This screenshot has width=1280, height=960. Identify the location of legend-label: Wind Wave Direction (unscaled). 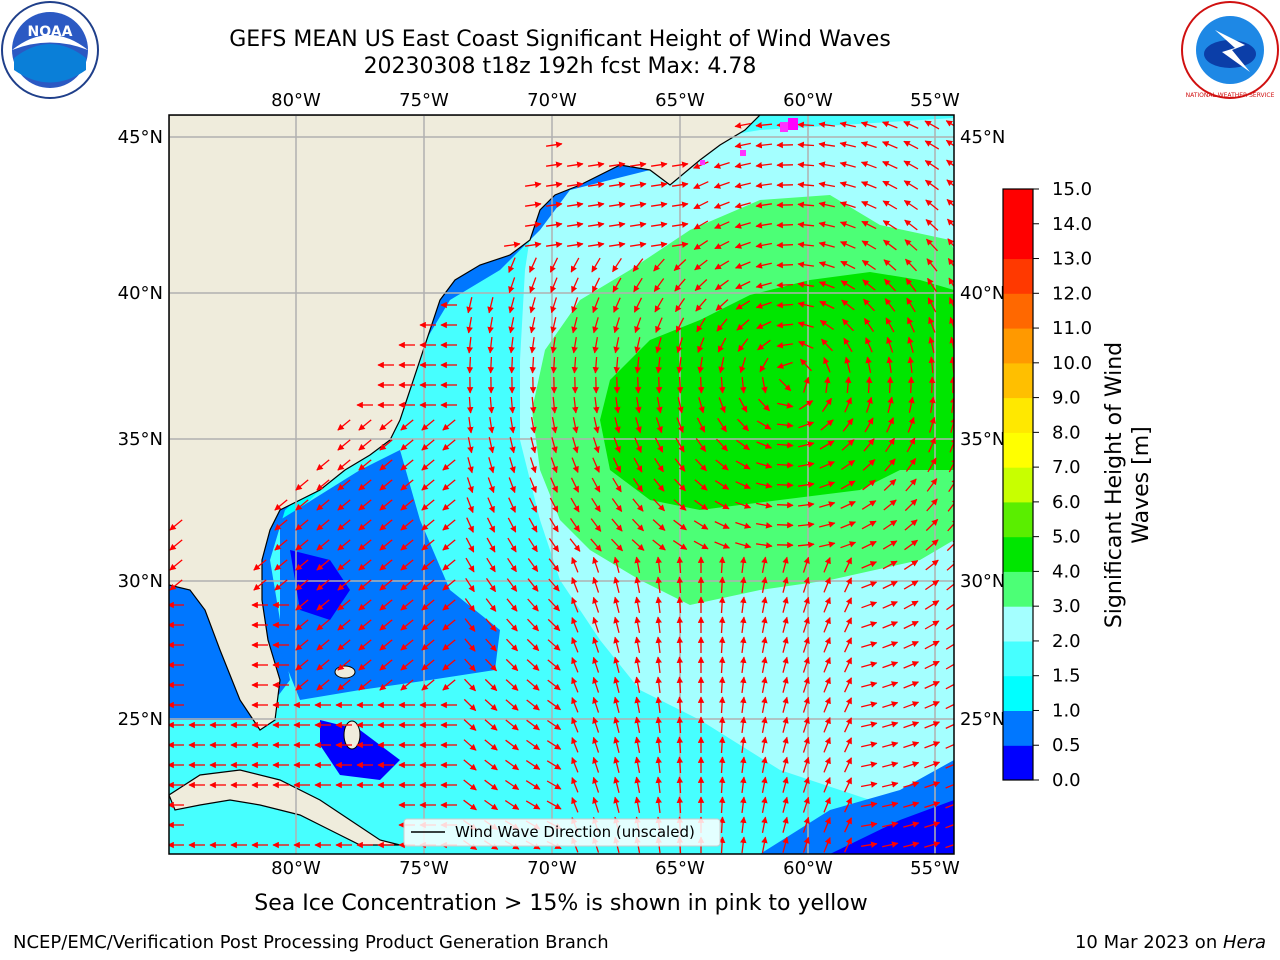
(575, 832).